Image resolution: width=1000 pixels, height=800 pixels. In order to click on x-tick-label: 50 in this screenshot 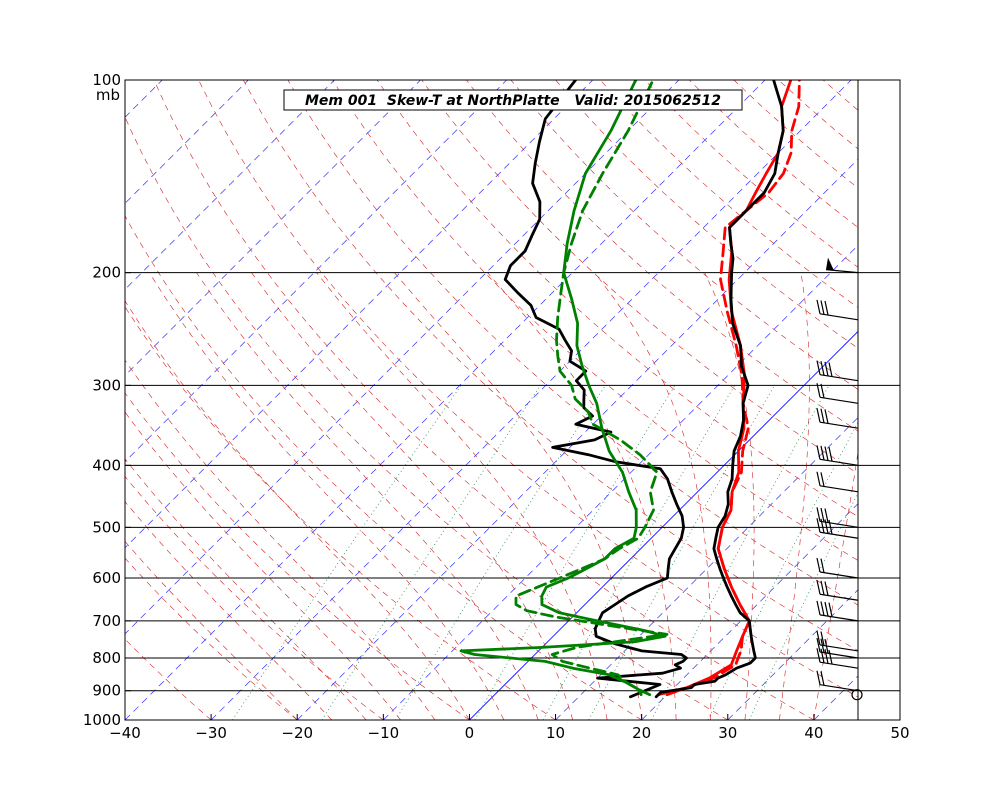, I will do `click(899, 733)`.